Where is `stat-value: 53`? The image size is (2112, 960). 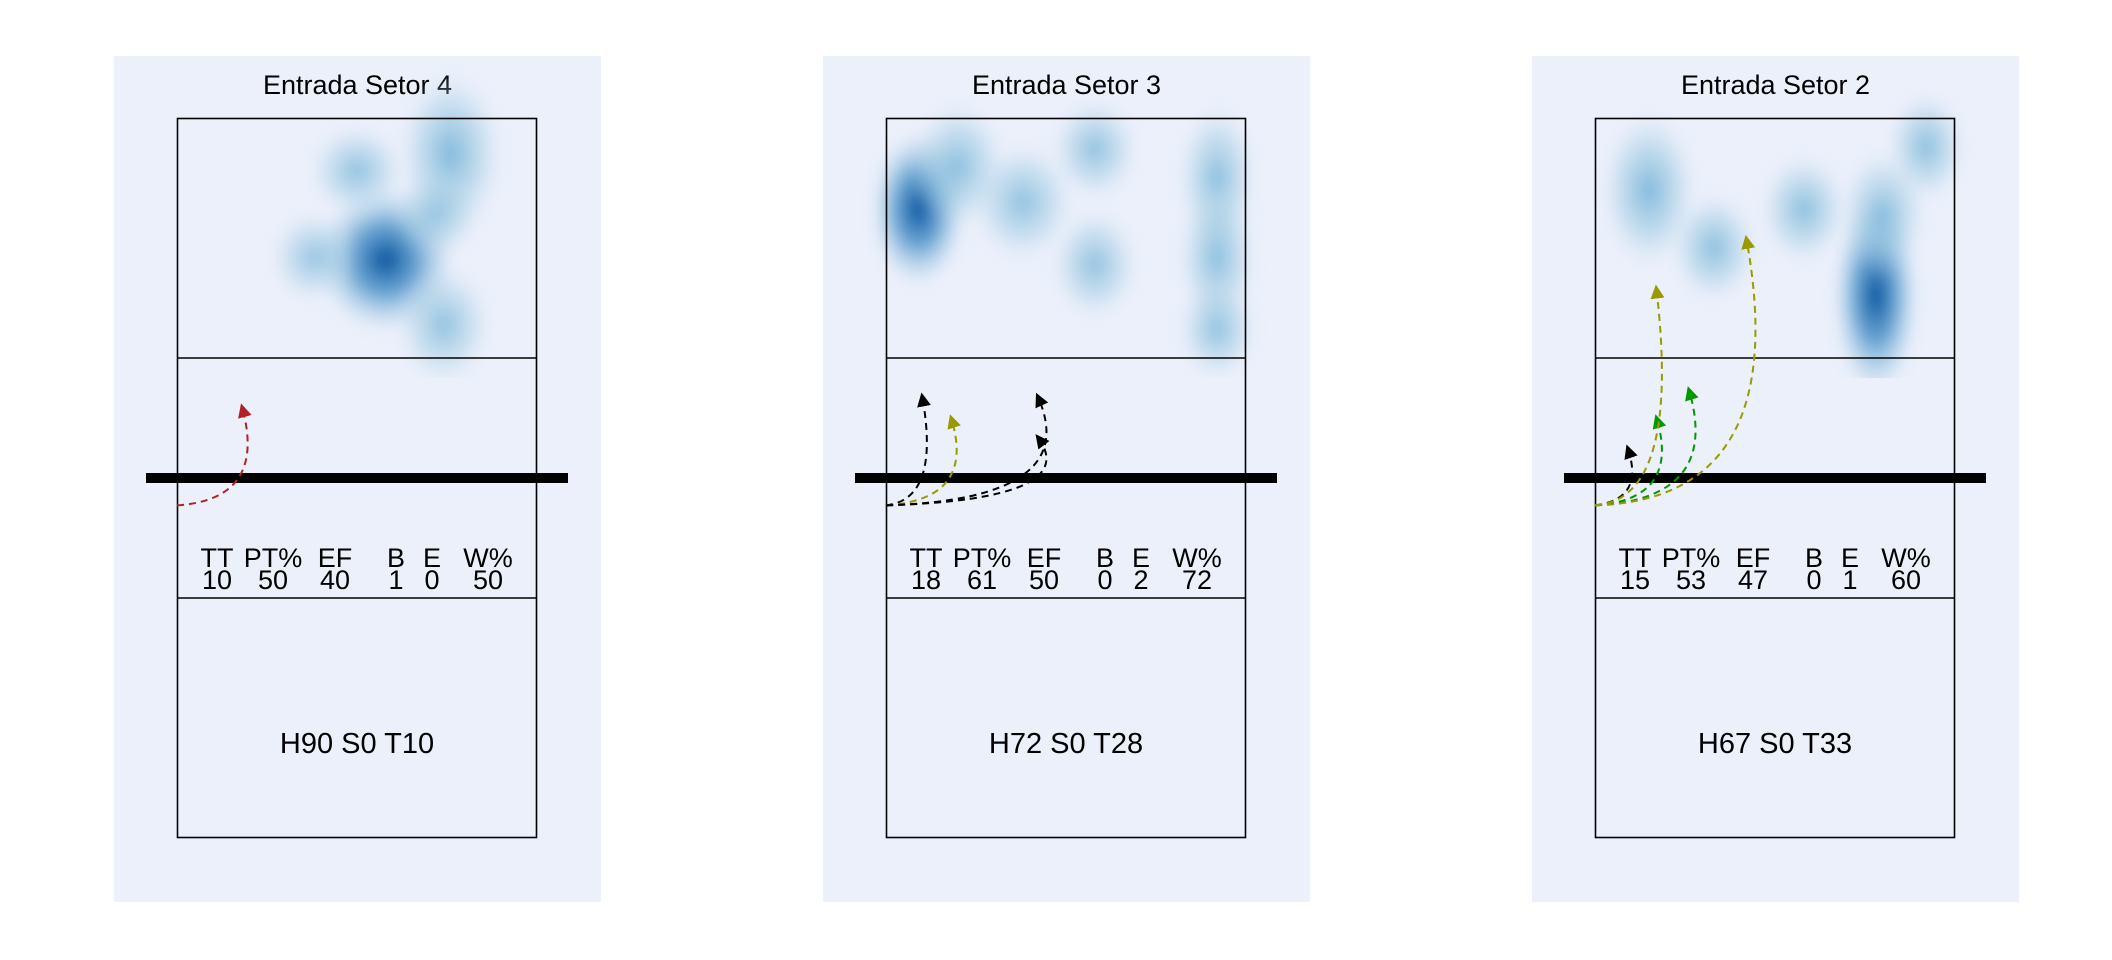
stat-value: 53 is located at coordinates (1691, 580).